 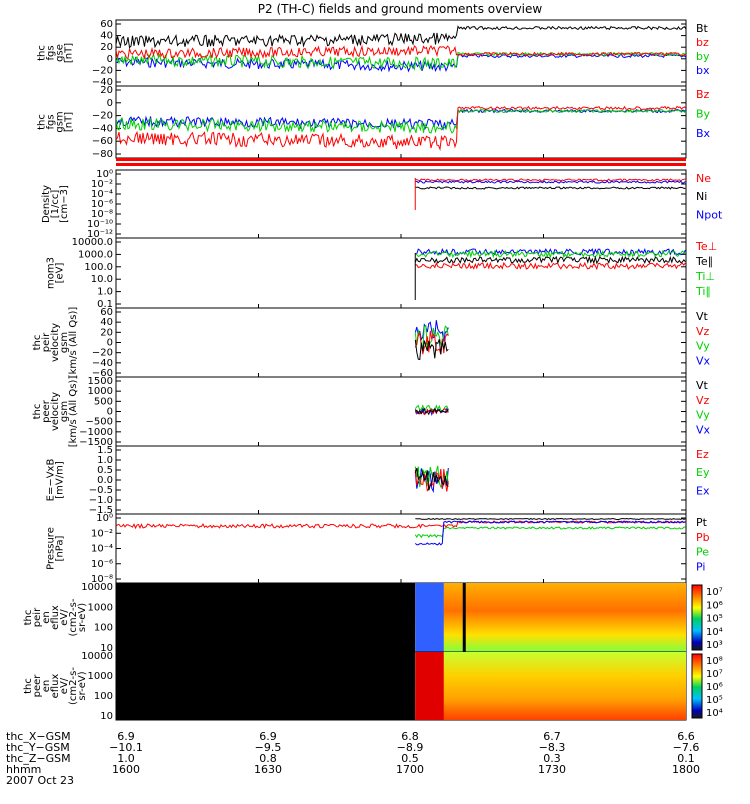 I want to click on y-tick-label: −80, so click(x=102, y=154).